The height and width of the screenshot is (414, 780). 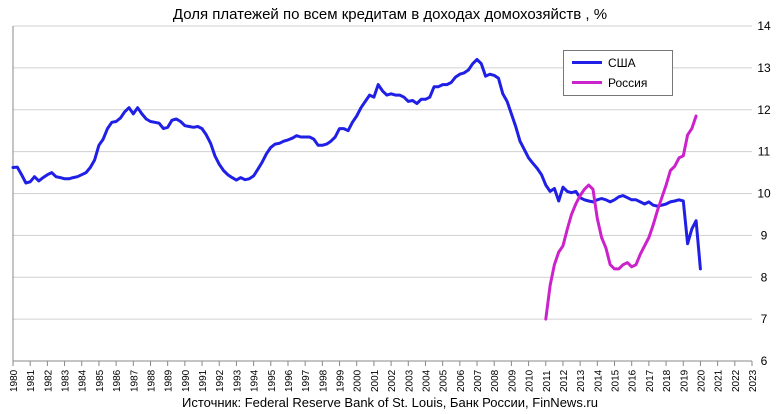 I want to click on y-tick-label: 10, so click(x=764, y=194).